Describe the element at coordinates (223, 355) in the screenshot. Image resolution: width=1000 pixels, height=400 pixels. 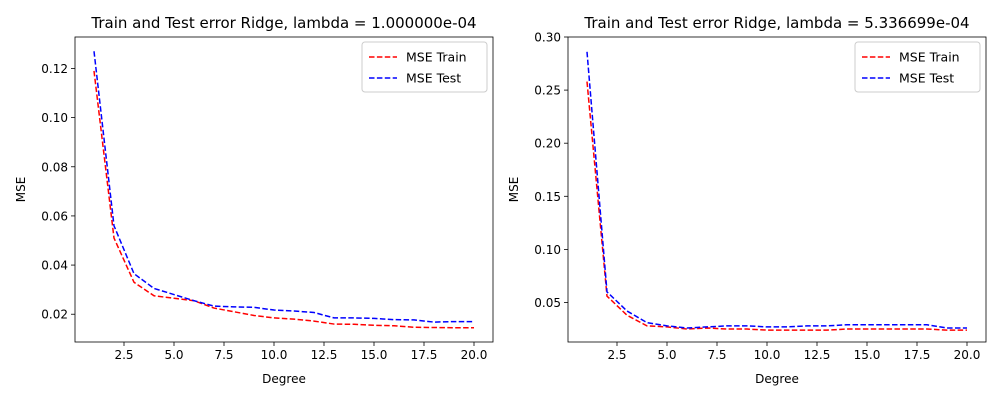
I see `chart-1-x-tick-label: 7.5` at that location.